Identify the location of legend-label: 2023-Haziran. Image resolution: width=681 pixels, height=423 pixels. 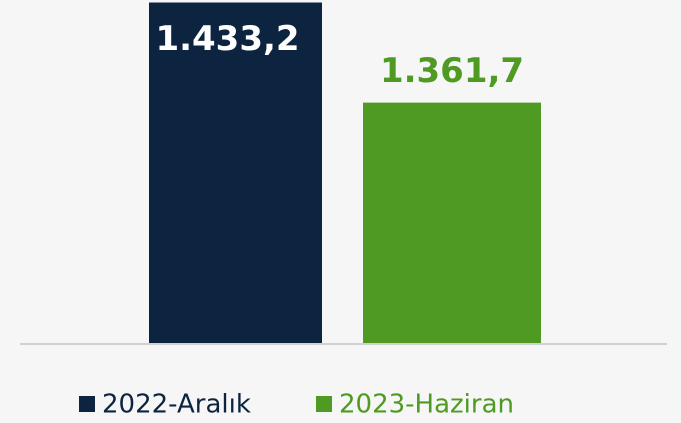
(426, 405).